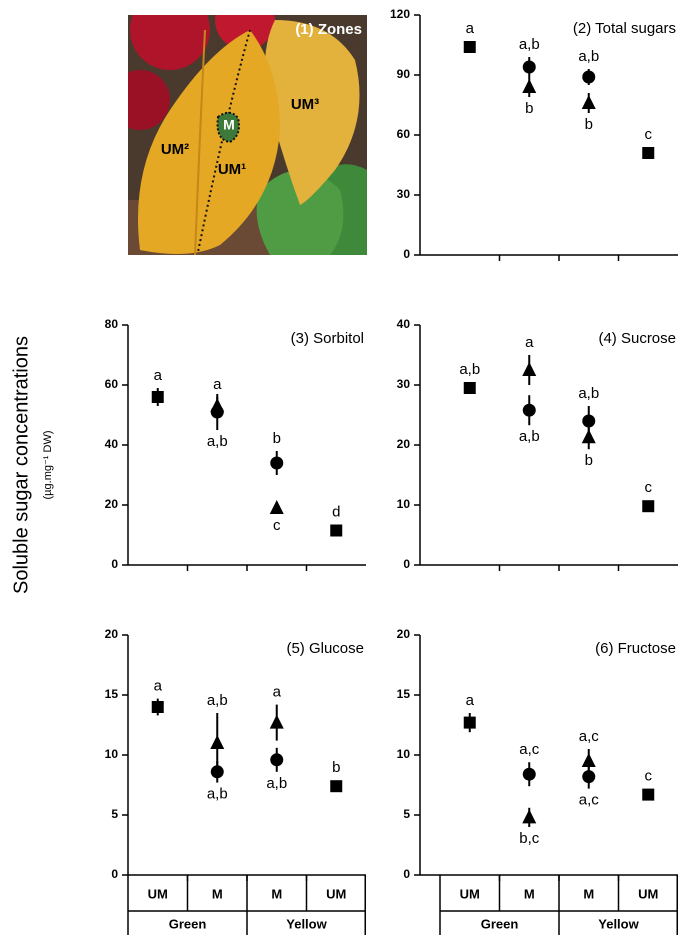 This screenshot has width=678, height=935. I want to click on chart-title: (6) Fructose, so click(635, 648).